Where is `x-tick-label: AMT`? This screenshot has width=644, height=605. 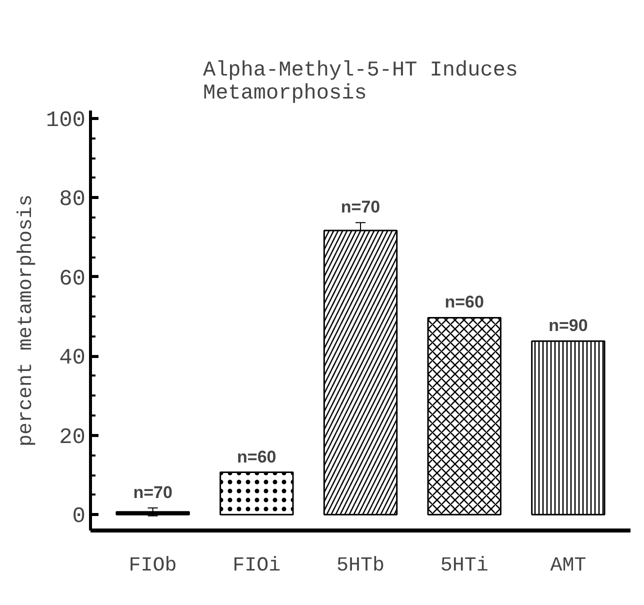 x-tick-label: AMT is located at coordinates (568, 566).